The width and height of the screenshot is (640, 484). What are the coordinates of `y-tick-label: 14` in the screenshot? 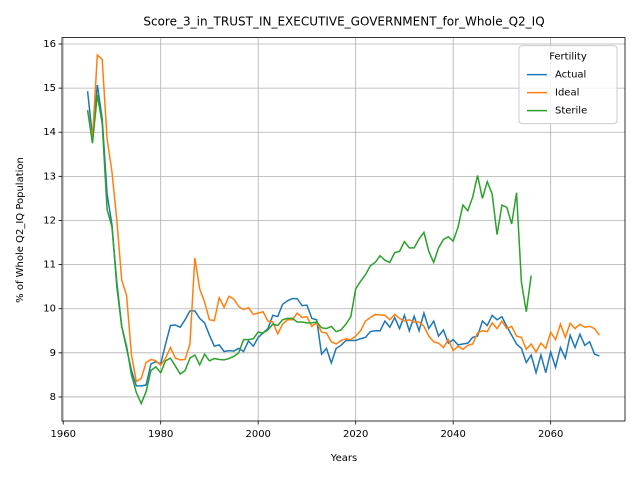 It's located at (49, 132).